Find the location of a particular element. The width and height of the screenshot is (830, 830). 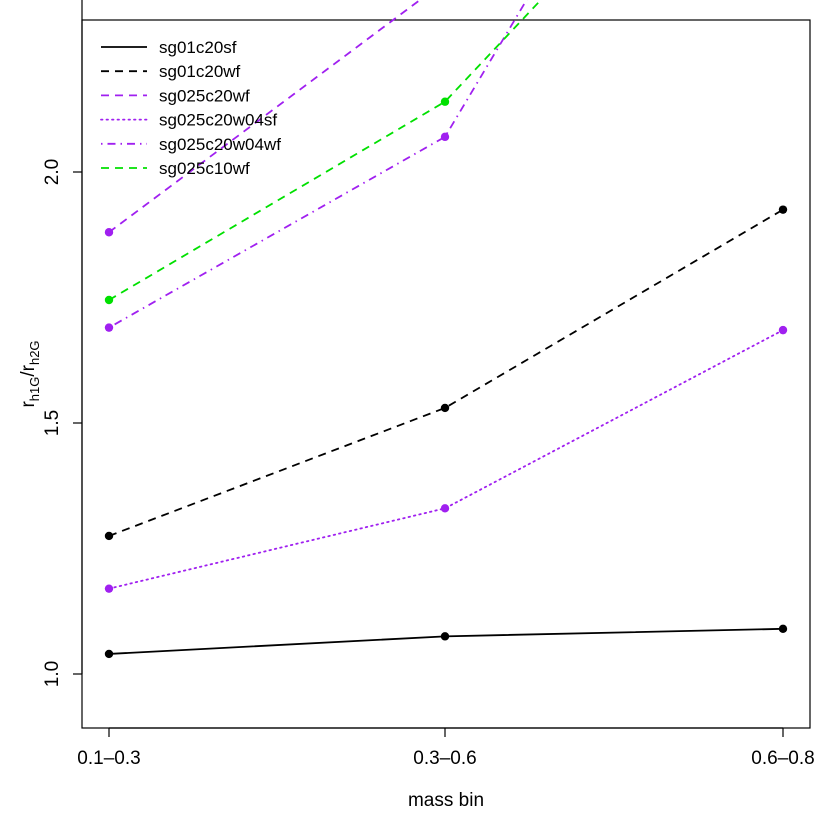

data-point-sg025c20wf is located at coordinates (109, 232).